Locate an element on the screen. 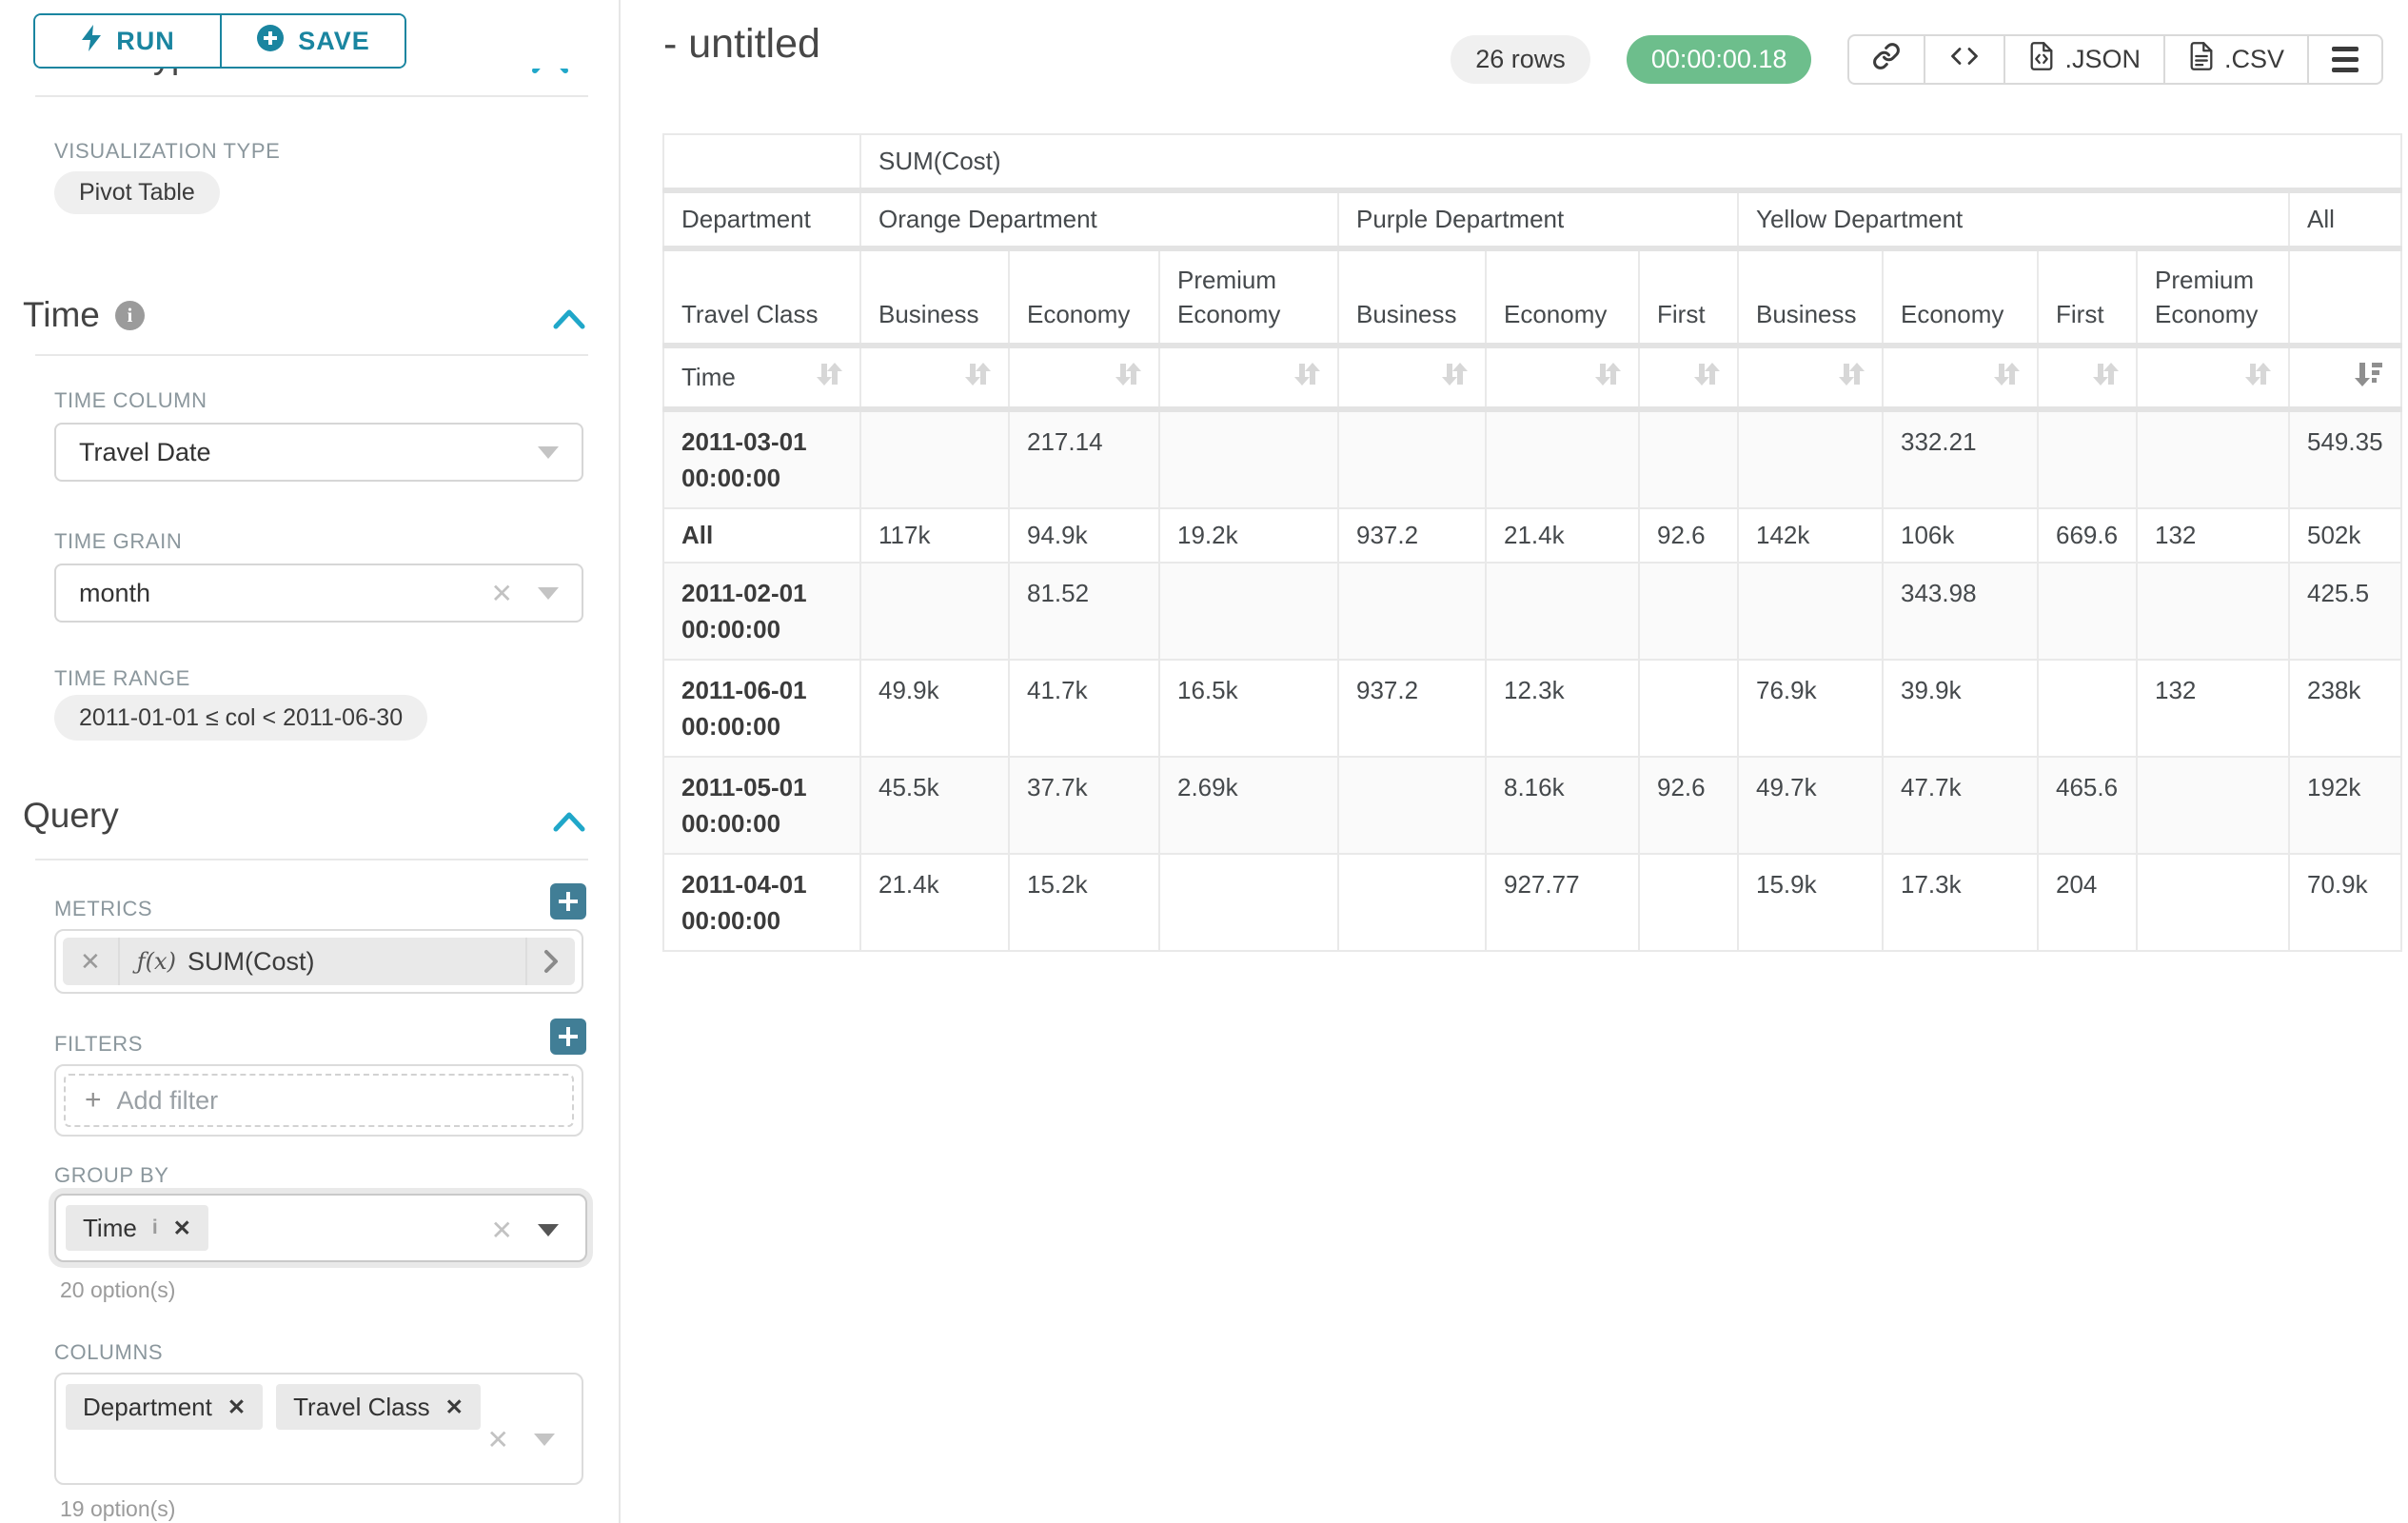  export-csv-button: .CSV is located at coordinates (2234, 60).